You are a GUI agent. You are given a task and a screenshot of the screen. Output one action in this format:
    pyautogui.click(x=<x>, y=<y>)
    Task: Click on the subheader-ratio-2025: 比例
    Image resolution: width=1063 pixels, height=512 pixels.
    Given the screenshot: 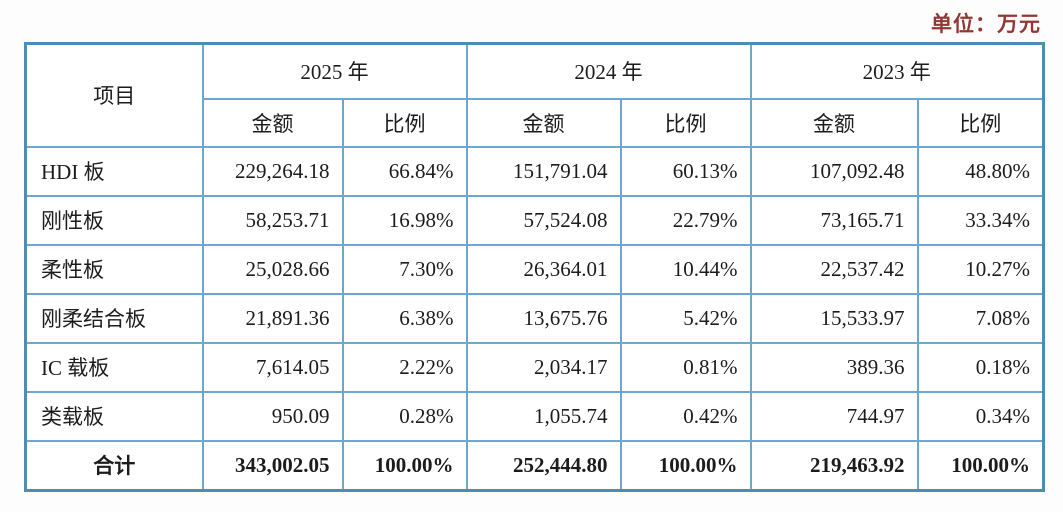 What is the action you would take?
    pyautogui.click(x=404, y=122)
    